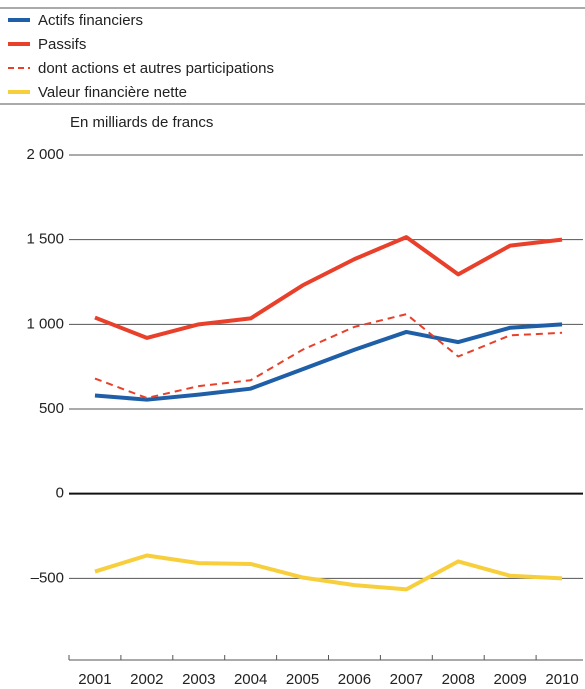 This screenshot has height=689, width=585. What do you see at coordinates (141, 122) in the screenshot?
I see `unit-label: En milliards de francs` at bounding box center [141, 122].